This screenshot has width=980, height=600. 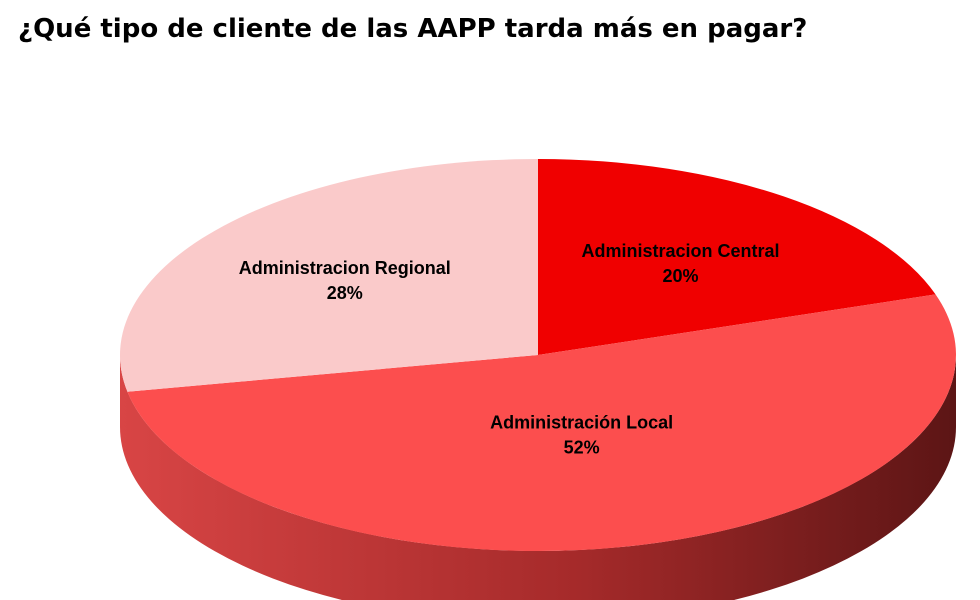 What do you see at coordinates (345, 268) in the screenshot?
I see `slice-label-administracion-regional: Administracion Regional` at bounding box center [345, 268].